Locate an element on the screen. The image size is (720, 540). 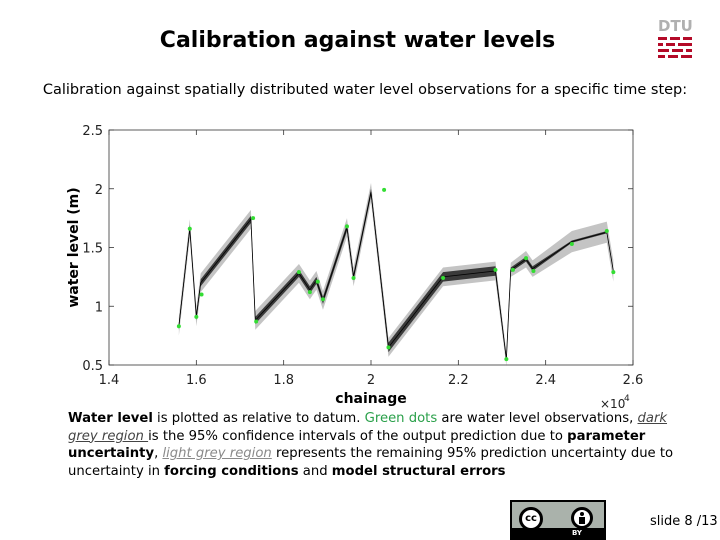
dtu-logo-bars is located at coordinates (675, 47).